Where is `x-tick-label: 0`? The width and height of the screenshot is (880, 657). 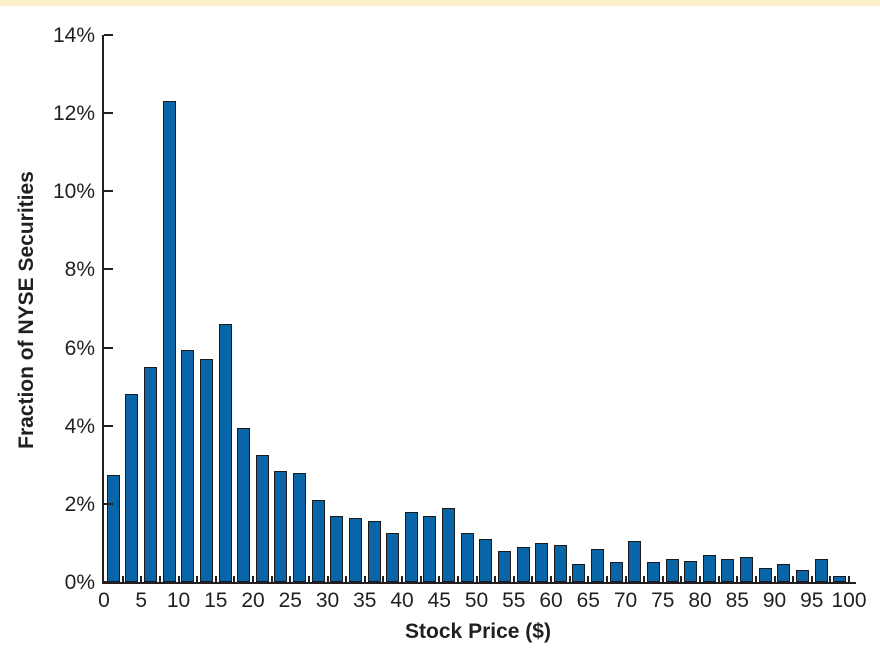
x-tick-label: 0 is located at coordinates (104, 600).